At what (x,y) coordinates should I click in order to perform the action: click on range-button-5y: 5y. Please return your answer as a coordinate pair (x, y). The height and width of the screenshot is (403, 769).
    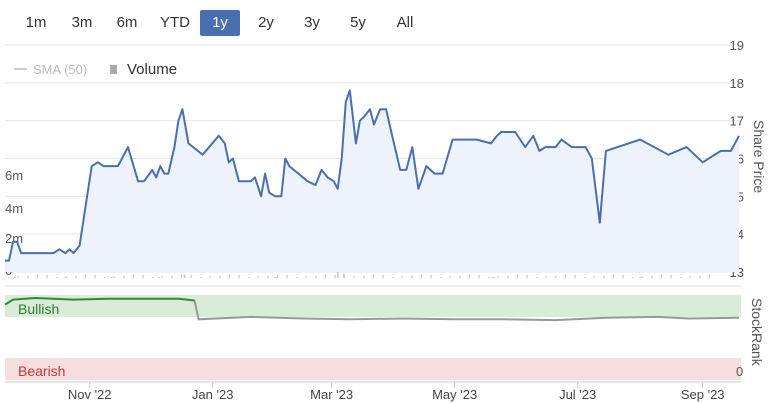
    Looking at the image, I should click on (358, 22).